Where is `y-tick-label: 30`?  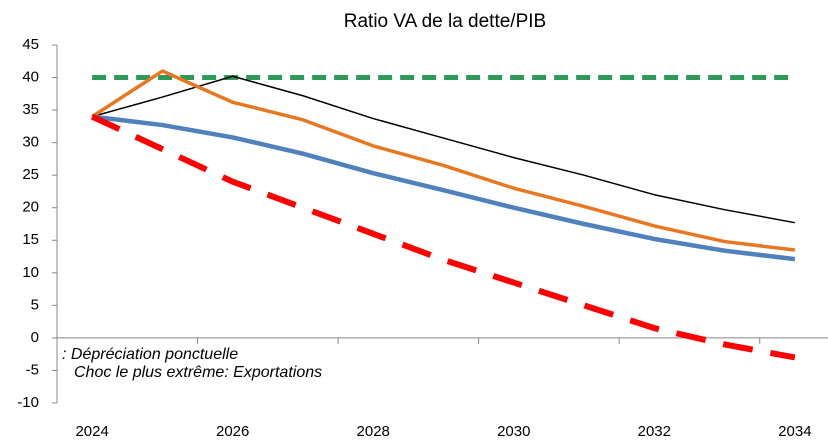
y-tick-label: 30 is located at coordinates (30, 142).